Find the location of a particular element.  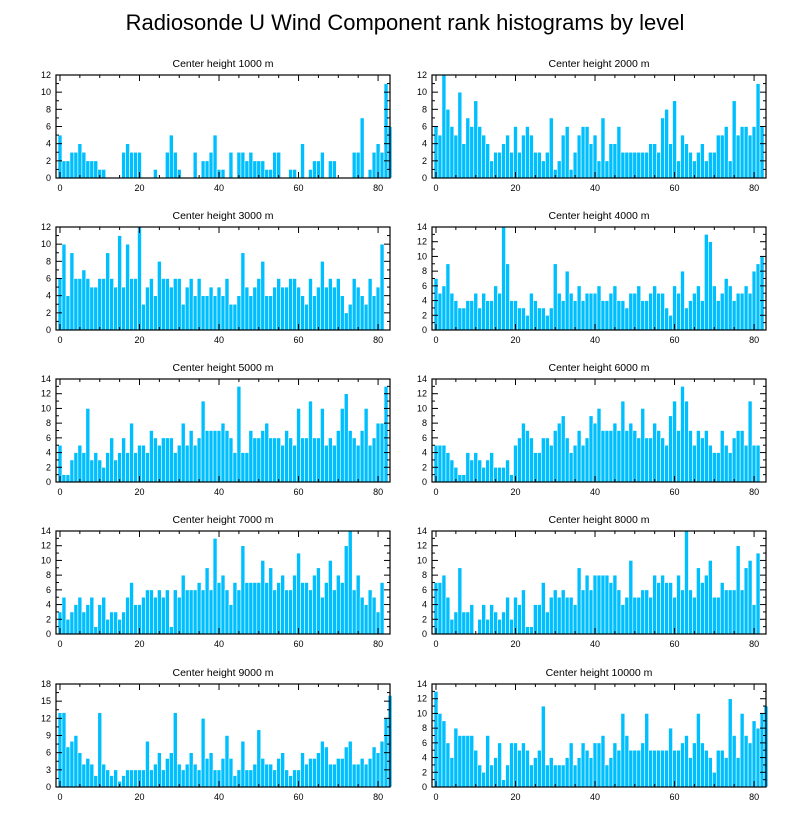

y-tick-label: 4 is located at coordinates (424, 301).